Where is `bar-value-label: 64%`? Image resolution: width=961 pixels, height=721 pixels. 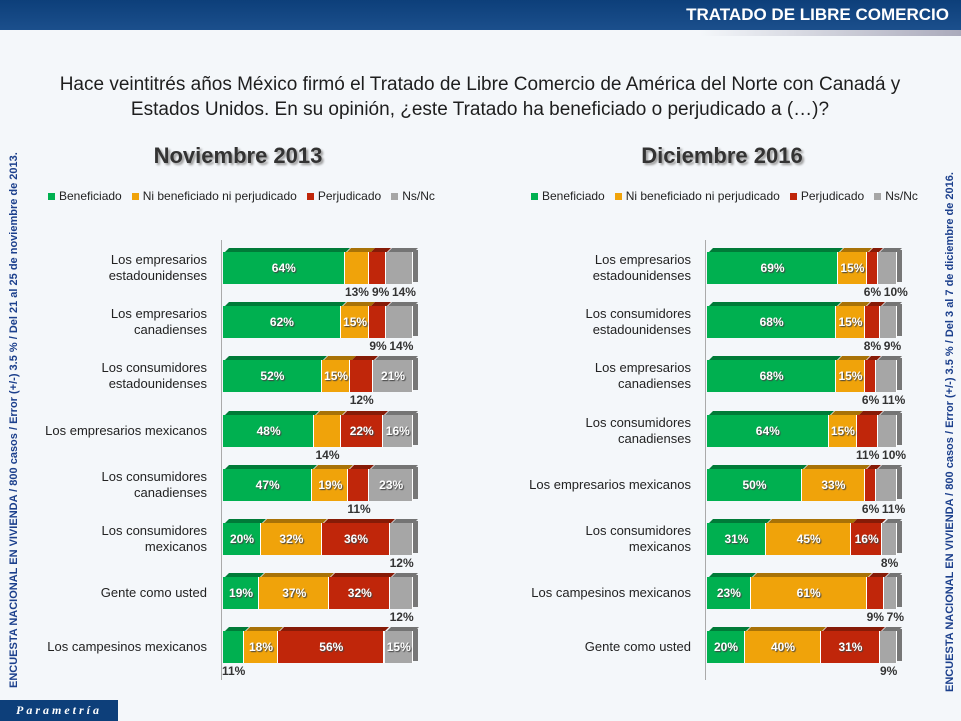
bar-value-label: 64% is located at coordinates (767, 430).